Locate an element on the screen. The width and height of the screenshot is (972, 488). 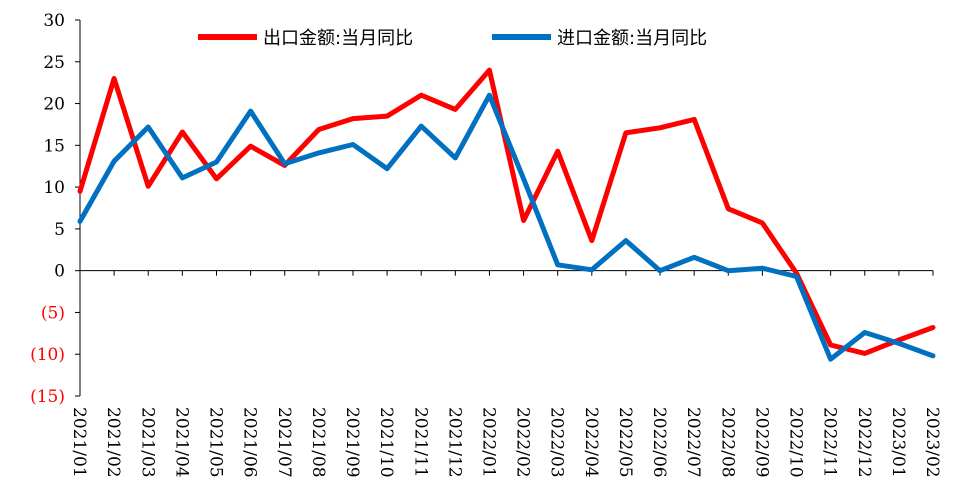
y-tick-labels: 30 25 20 15 10 5 0 (5) (10) (15) is located at coordinates (47, 209).